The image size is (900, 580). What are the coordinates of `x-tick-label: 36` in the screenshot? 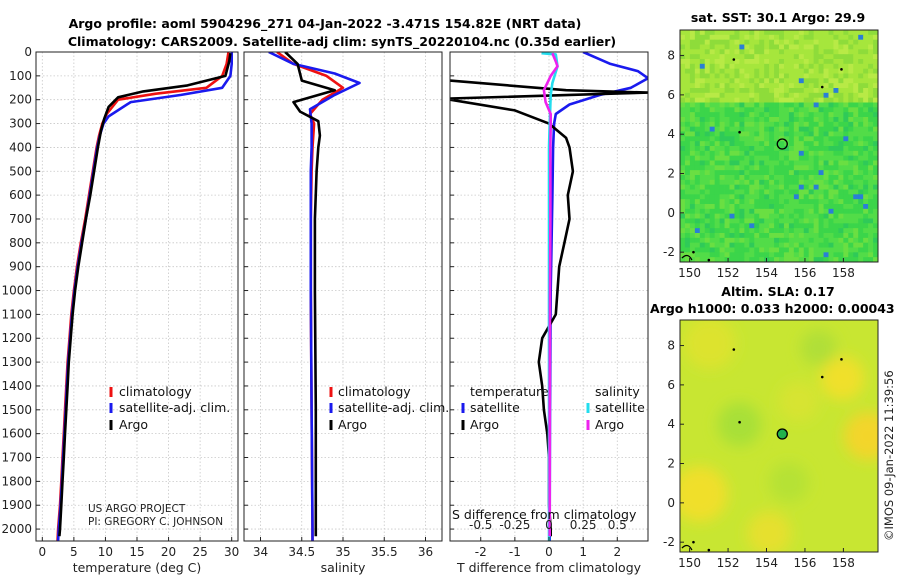 It's located at (425, 552).